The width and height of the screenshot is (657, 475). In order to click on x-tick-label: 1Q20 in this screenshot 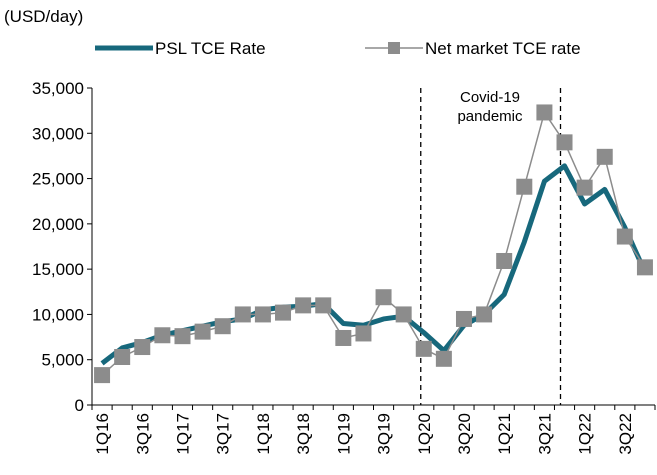, I will do `click(424, 434)`.